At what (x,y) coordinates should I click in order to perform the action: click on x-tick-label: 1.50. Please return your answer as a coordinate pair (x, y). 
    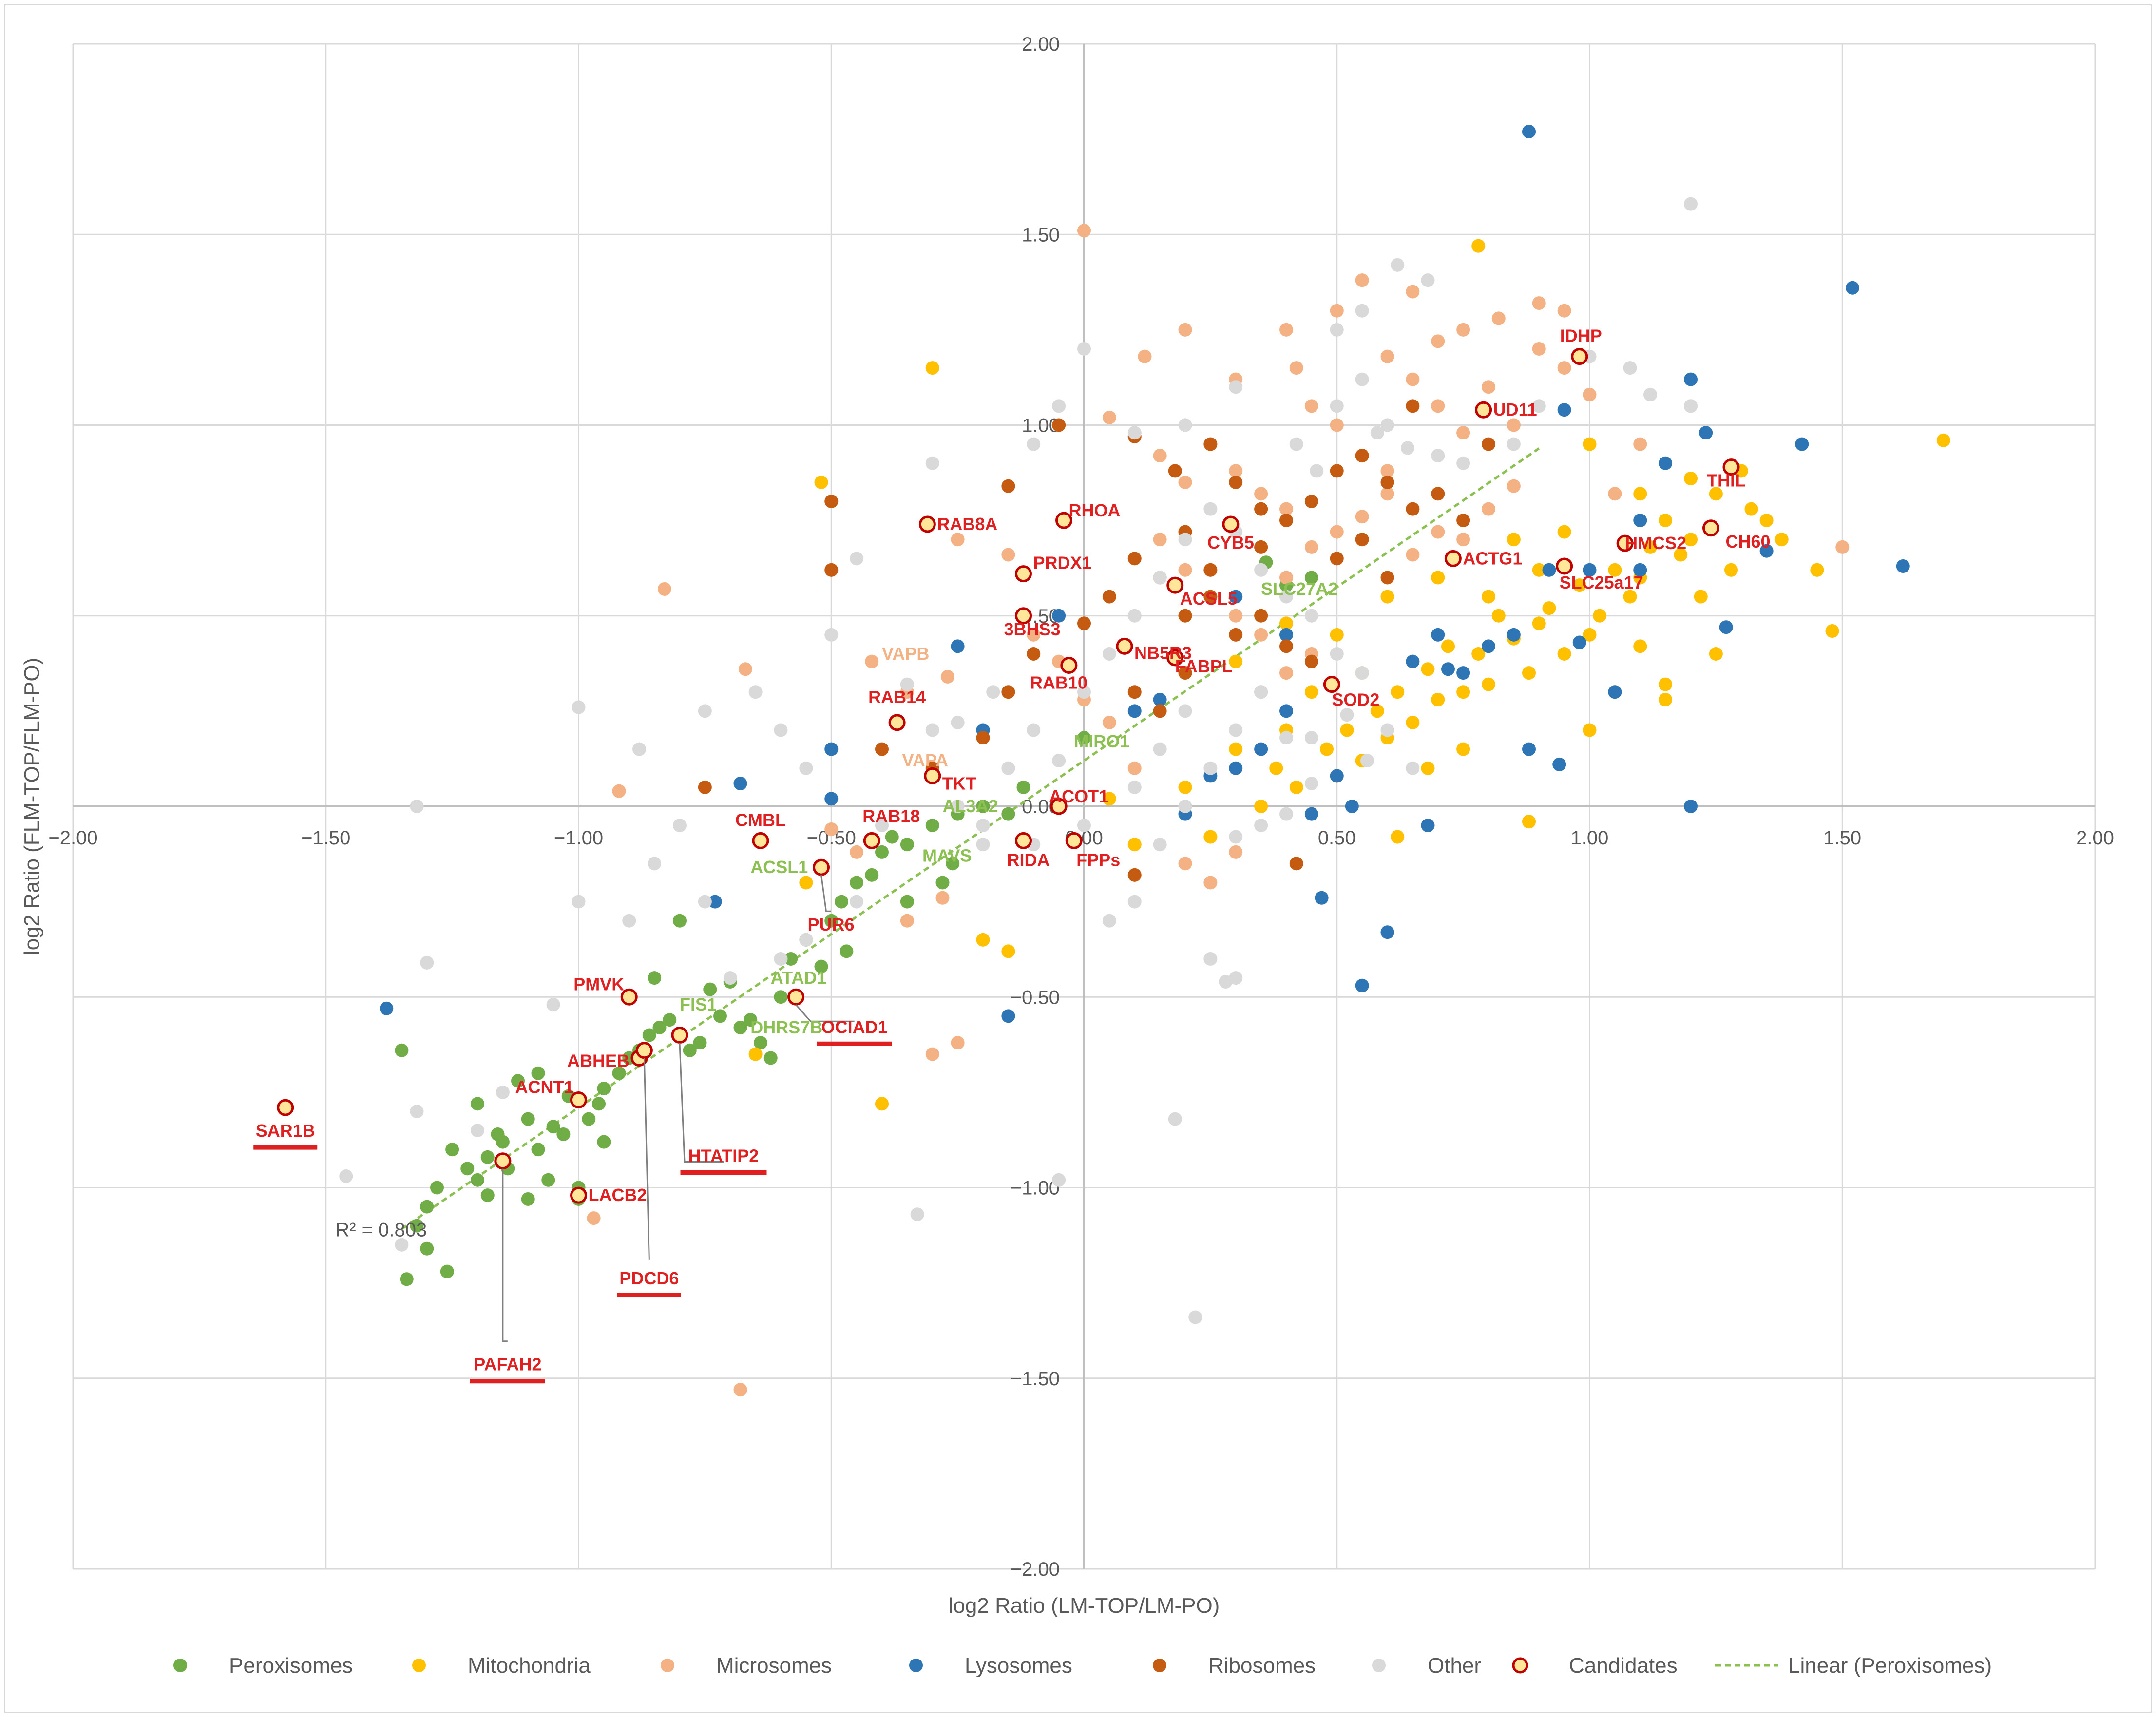
    Looking at the image, I should click on (1842, 838).